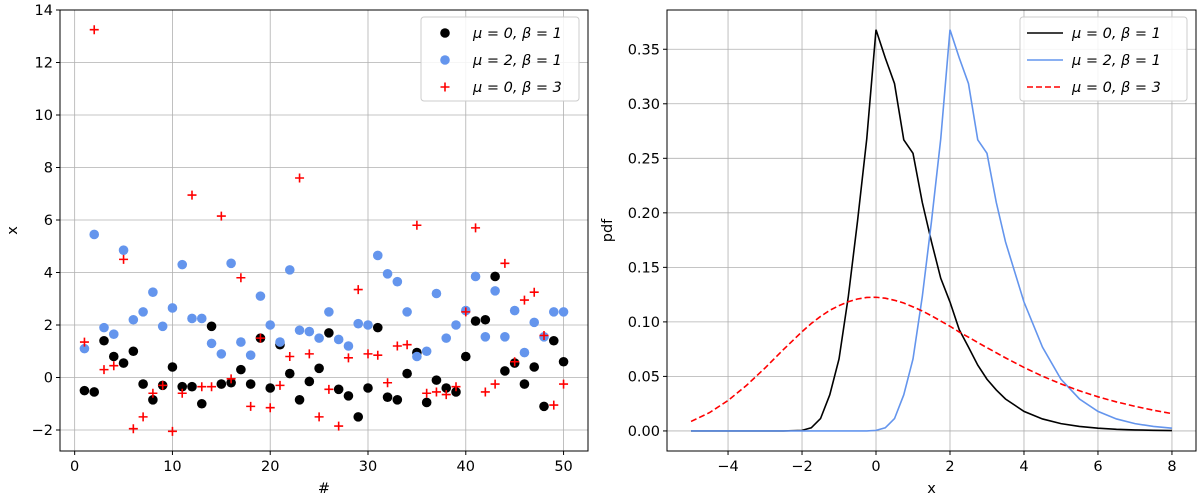 The height and width of the screenshot is (500, 1200). I want to click on x-axis-label: x, so click(931, 489).